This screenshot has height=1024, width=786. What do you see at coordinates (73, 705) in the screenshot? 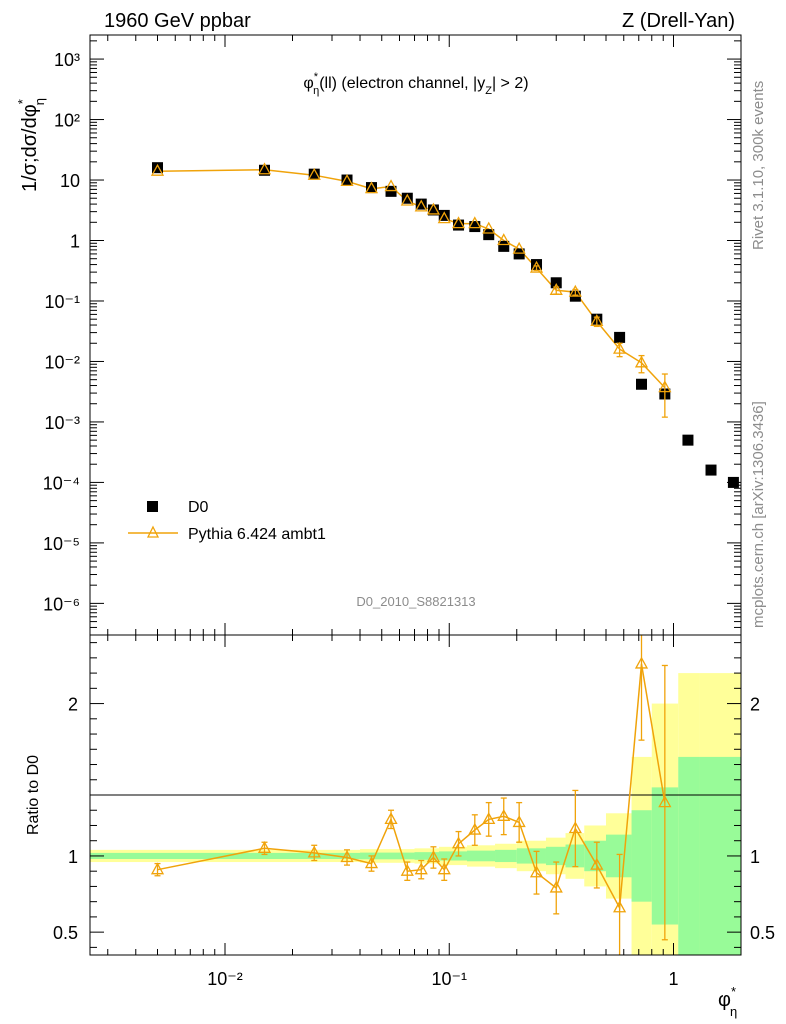
I see `ratio-y-tick-label: 2` at bounding box center [73, 705].